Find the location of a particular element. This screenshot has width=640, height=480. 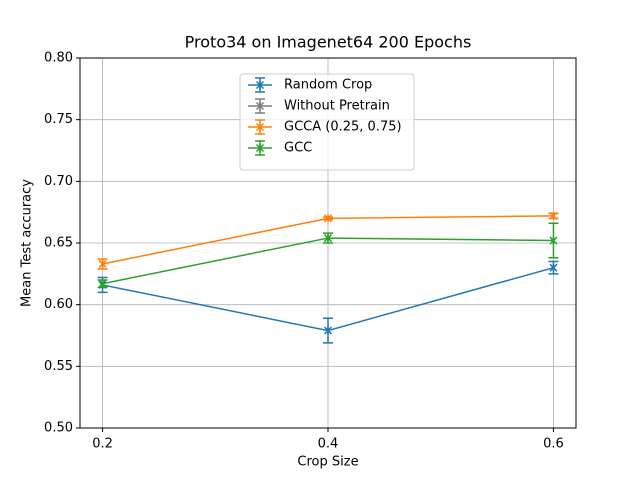

legend-label: GCC is located at coordinates (298, 148).